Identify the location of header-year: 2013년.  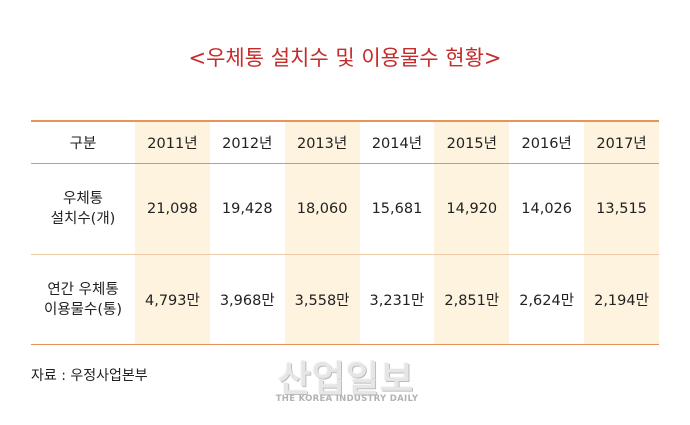
(322, 142).